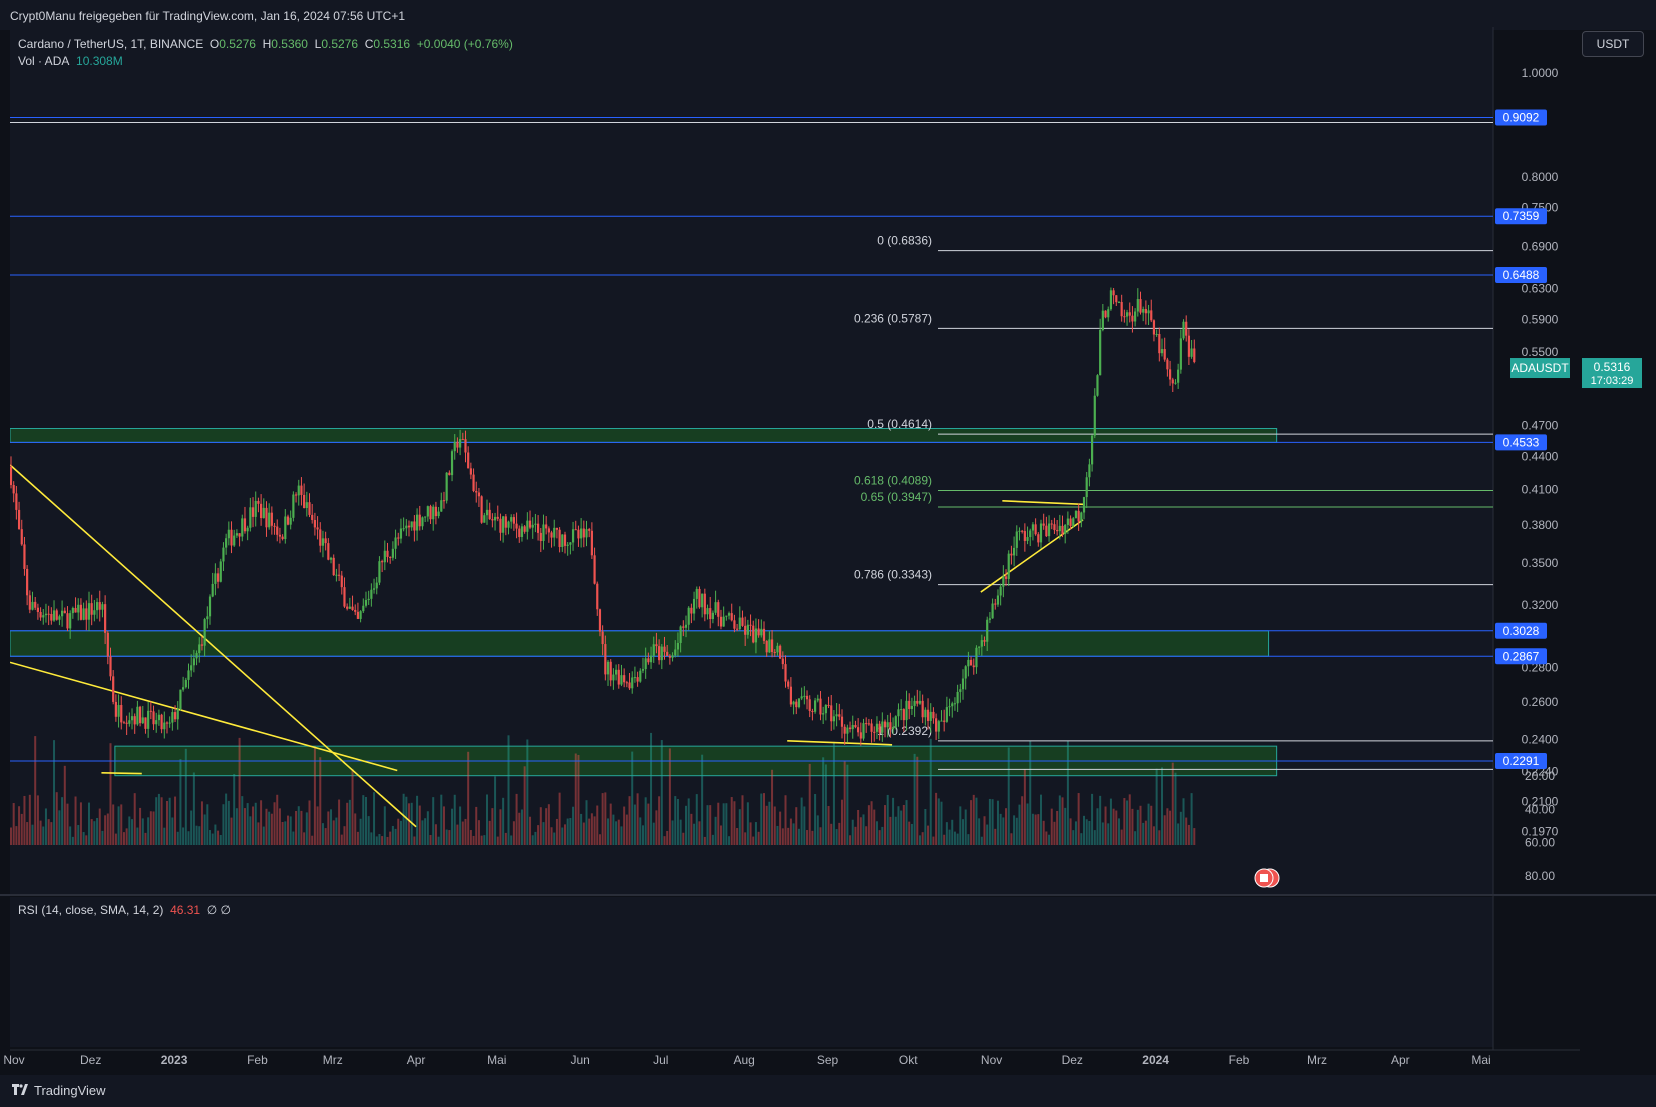 This screenshot has width=1656, height=1107. I want to click on events-flag-icon, so click(1267, 878).